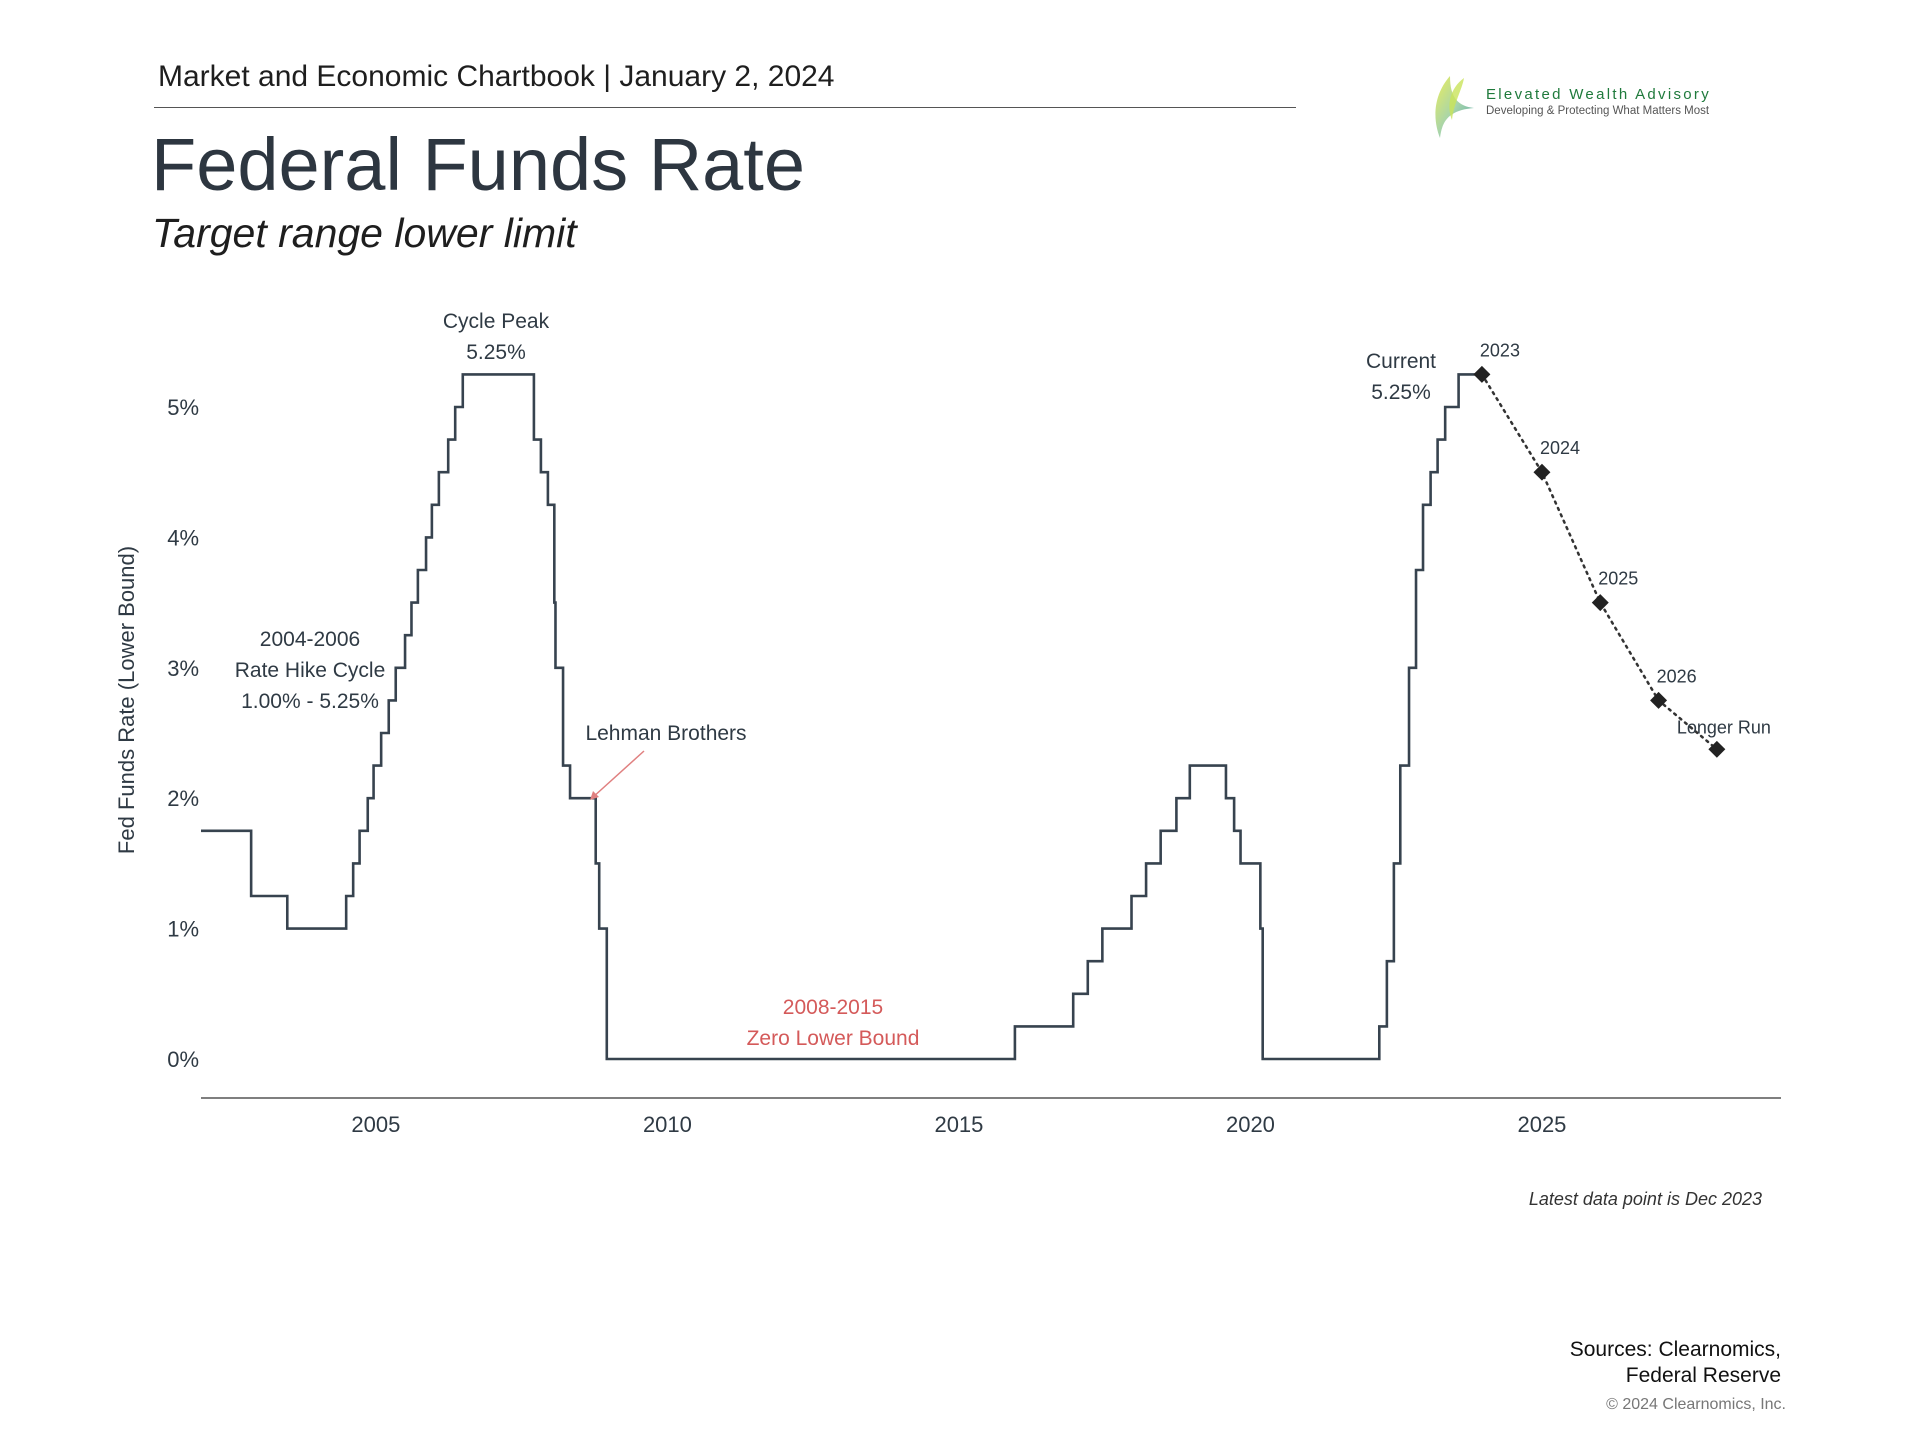 This screenshot has height=1440, width=1920. What do you see at coordinates (725, 107) in the screenshot?
I see `header-divider` at bounding box center [725, 107].